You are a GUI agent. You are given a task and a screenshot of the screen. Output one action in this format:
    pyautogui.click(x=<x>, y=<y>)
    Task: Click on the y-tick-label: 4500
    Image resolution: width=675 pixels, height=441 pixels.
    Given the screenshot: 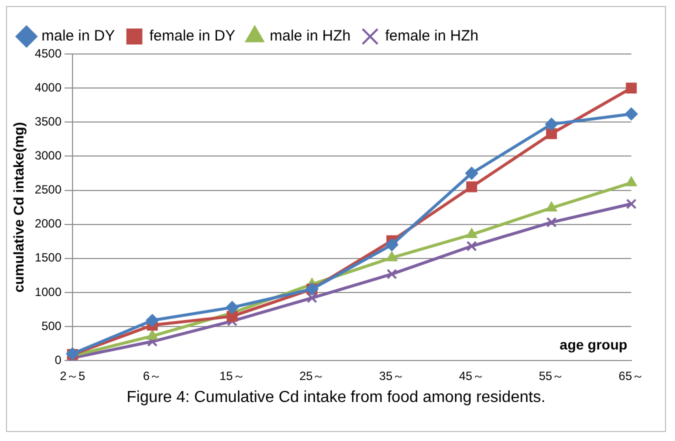 What is the action you would take?
    pyautogui.click(x=48, y=53)
    